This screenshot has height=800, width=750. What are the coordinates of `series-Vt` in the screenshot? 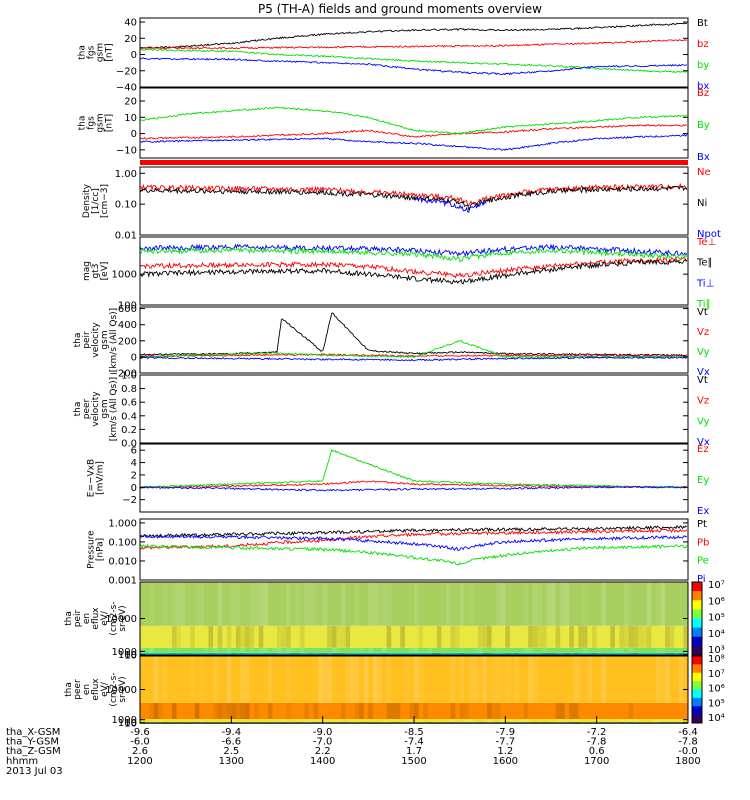 It's located at (413, 334).